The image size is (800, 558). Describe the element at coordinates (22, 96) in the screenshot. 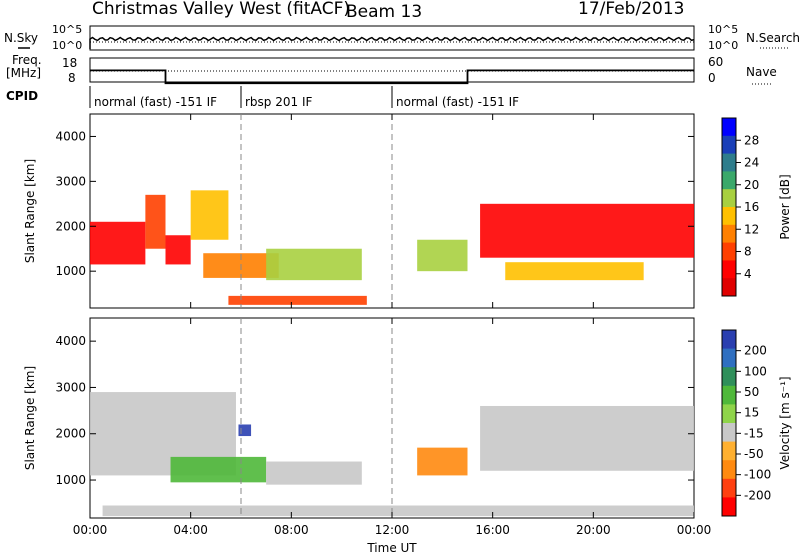

I see `cpid-label: CPID` at that location.